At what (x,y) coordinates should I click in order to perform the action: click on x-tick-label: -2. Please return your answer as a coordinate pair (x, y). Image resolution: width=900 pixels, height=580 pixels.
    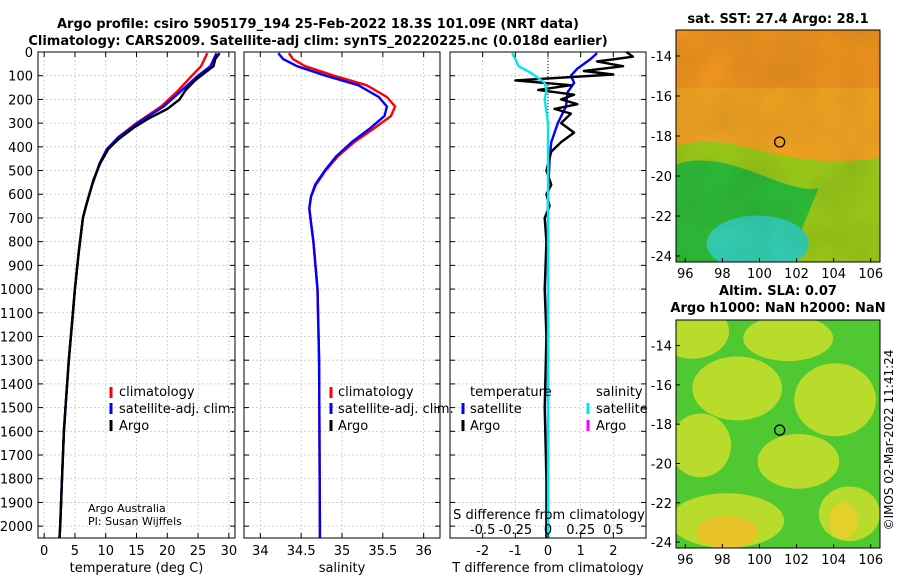
    Looking at the image, I should click on (482, 551).